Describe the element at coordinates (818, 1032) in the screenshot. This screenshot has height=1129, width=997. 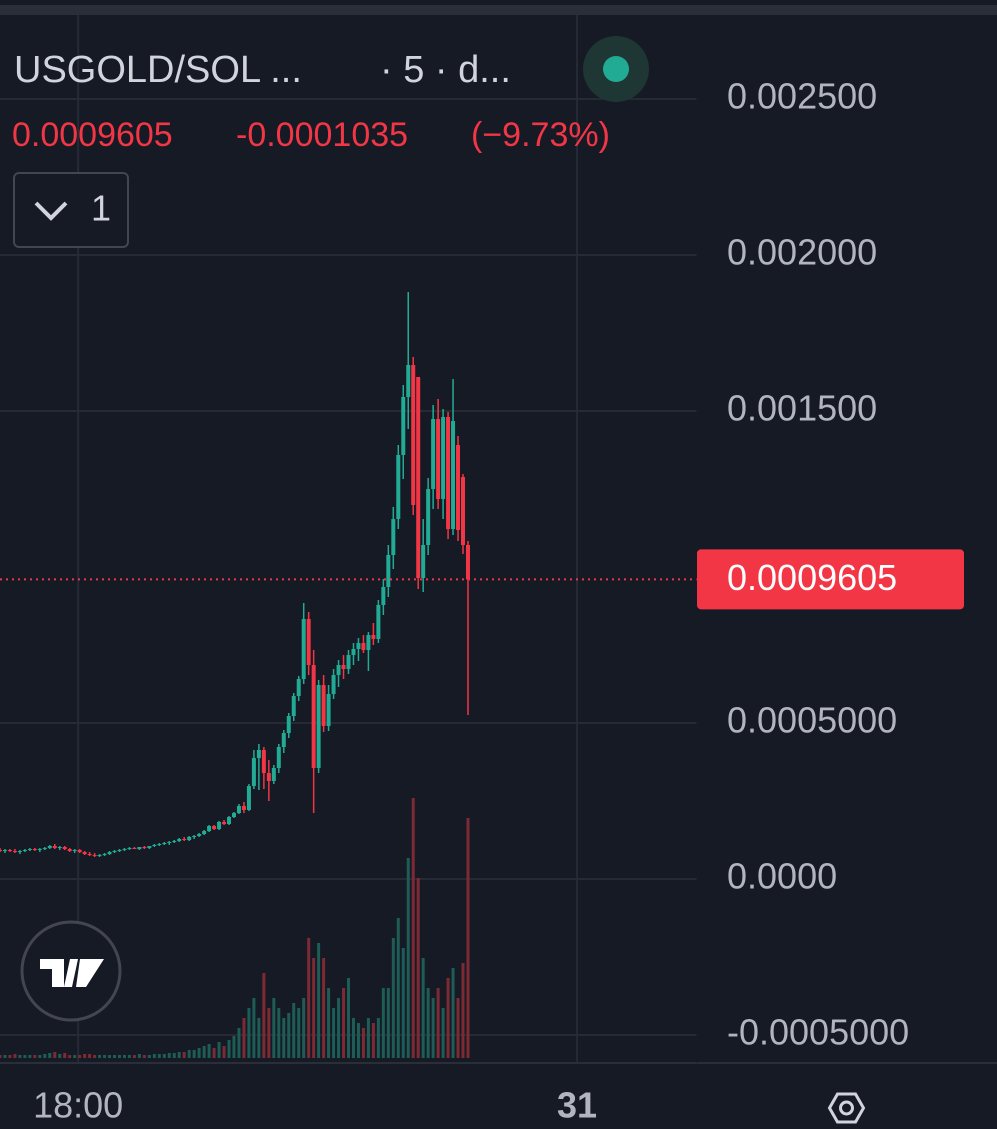
I see `y-tick-label: -0.0005000` at that location.